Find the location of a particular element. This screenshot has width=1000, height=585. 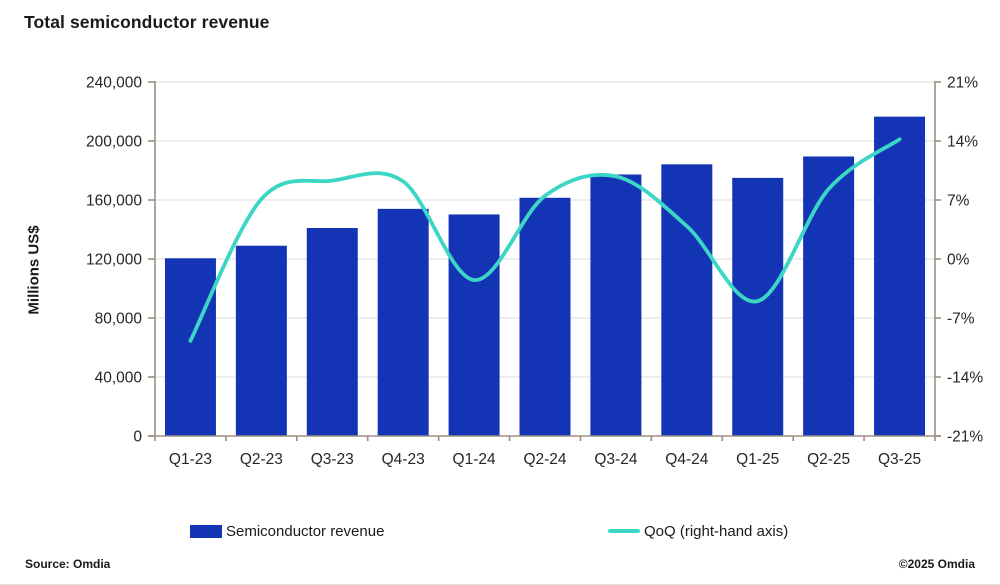

qoq-line-swatch is located at coordinates (624, 531).